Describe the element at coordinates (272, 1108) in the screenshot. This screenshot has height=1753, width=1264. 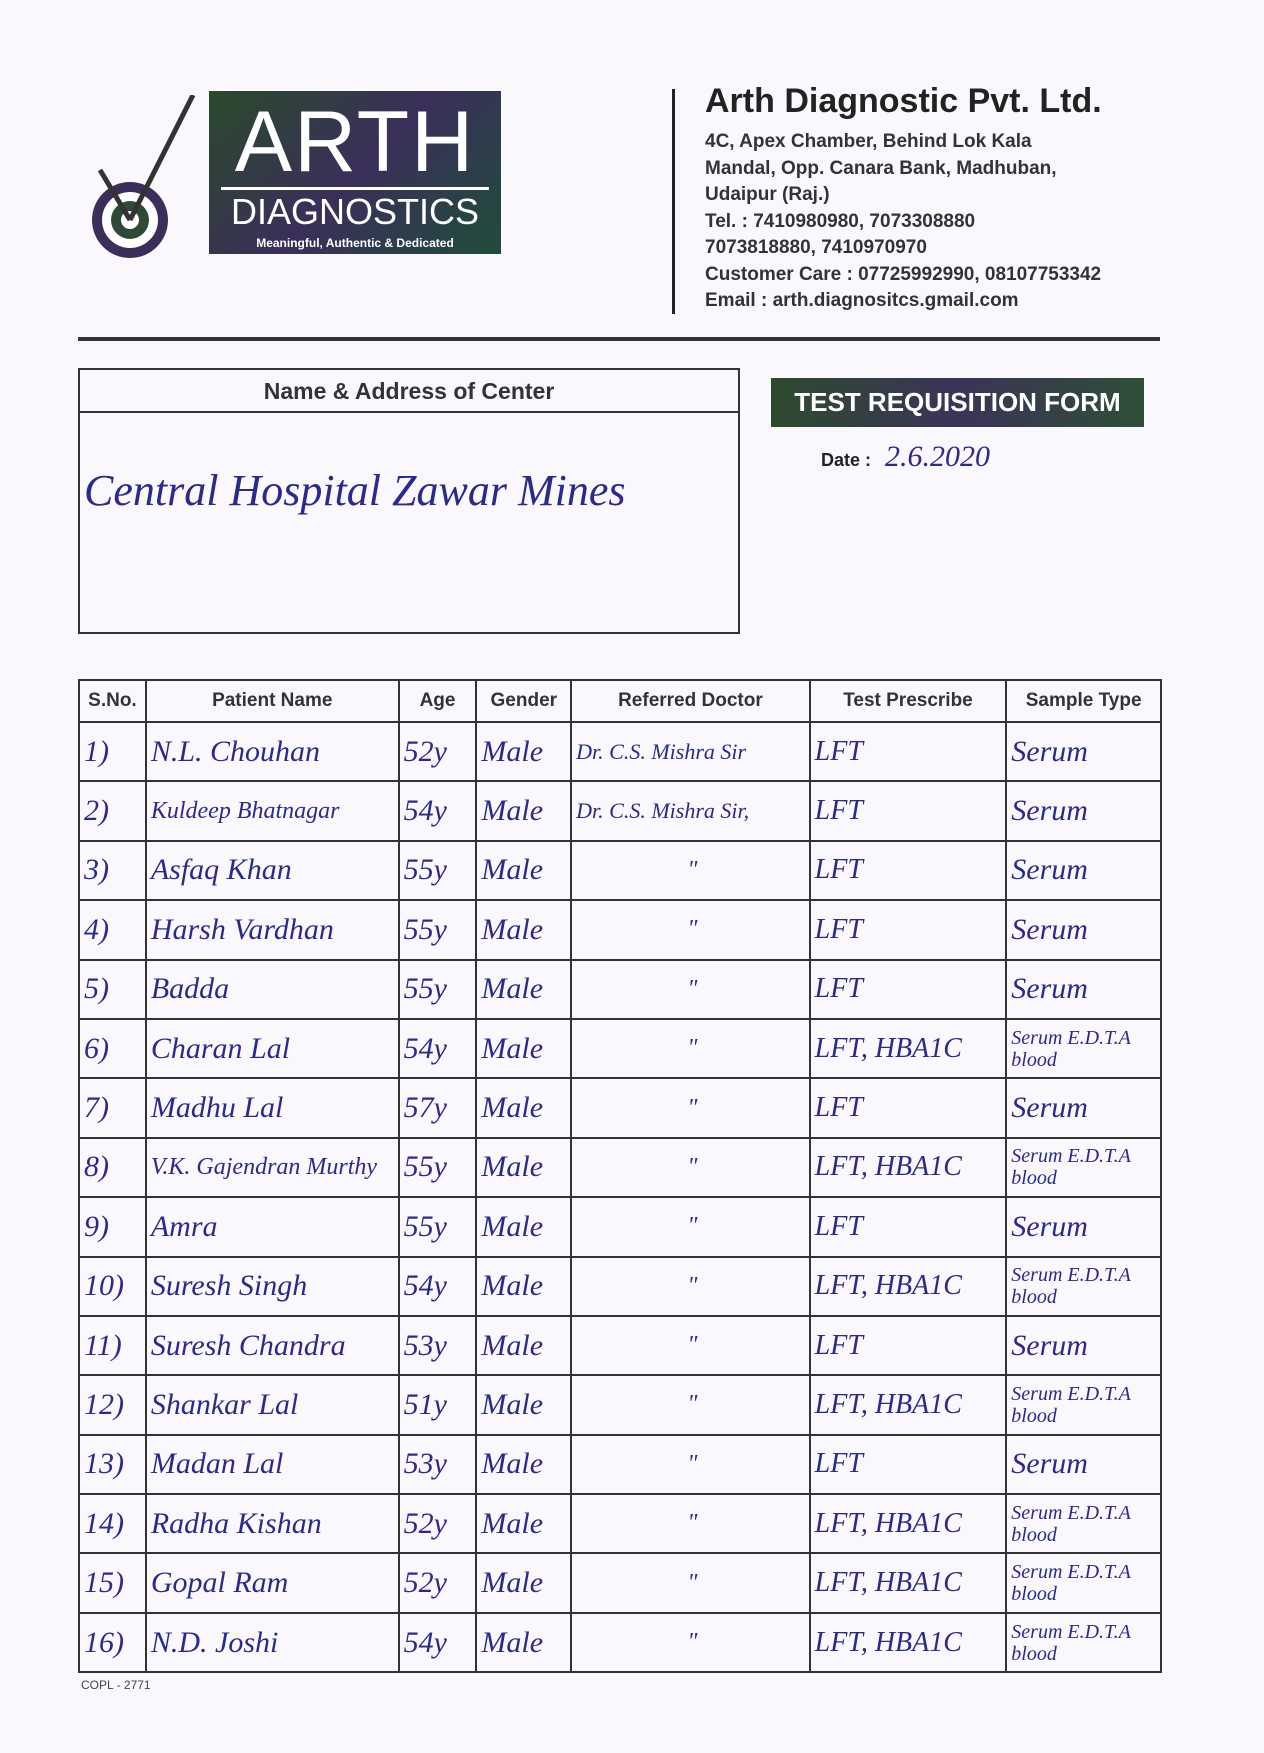
I see `patient-name-cell: Madhu Lal` at that location.